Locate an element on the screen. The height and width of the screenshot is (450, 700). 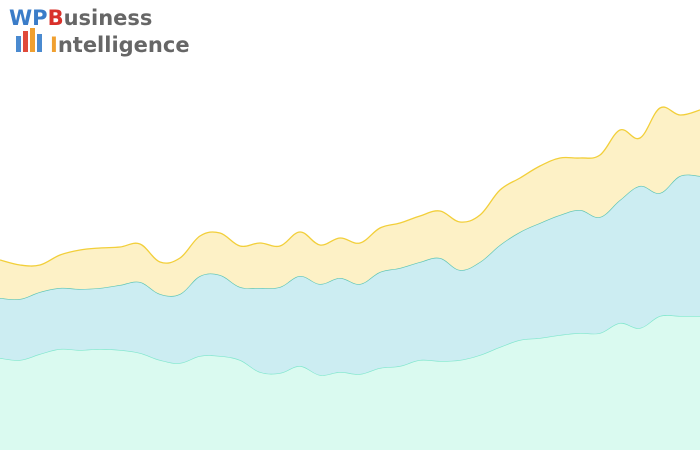
logo-line2: Intelligence is located at coordinates (120, 45).